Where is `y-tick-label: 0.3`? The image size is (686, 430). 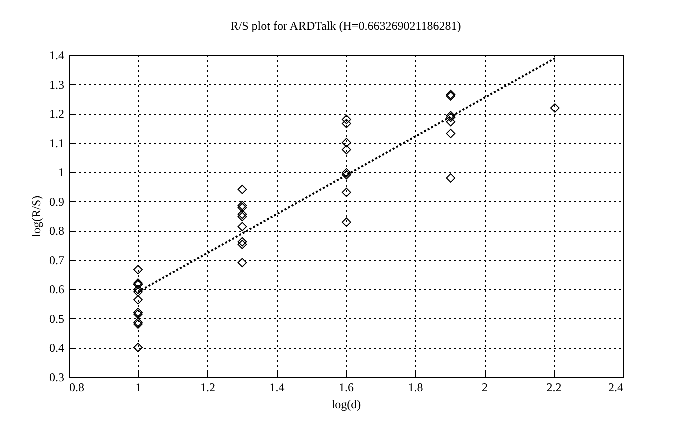 y-tick-label: 0.3 is located at coordinates (57, 377).